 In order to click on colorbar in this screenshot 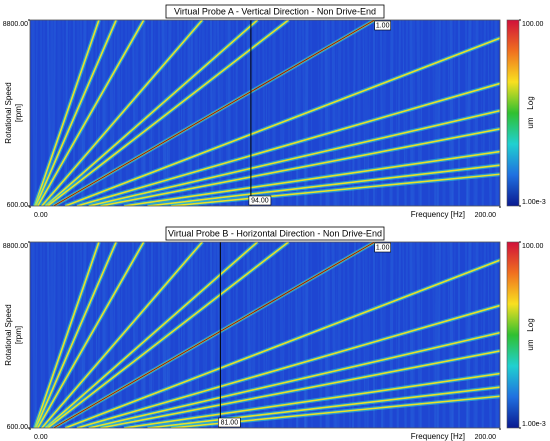, I will do `click(513, 113)`.